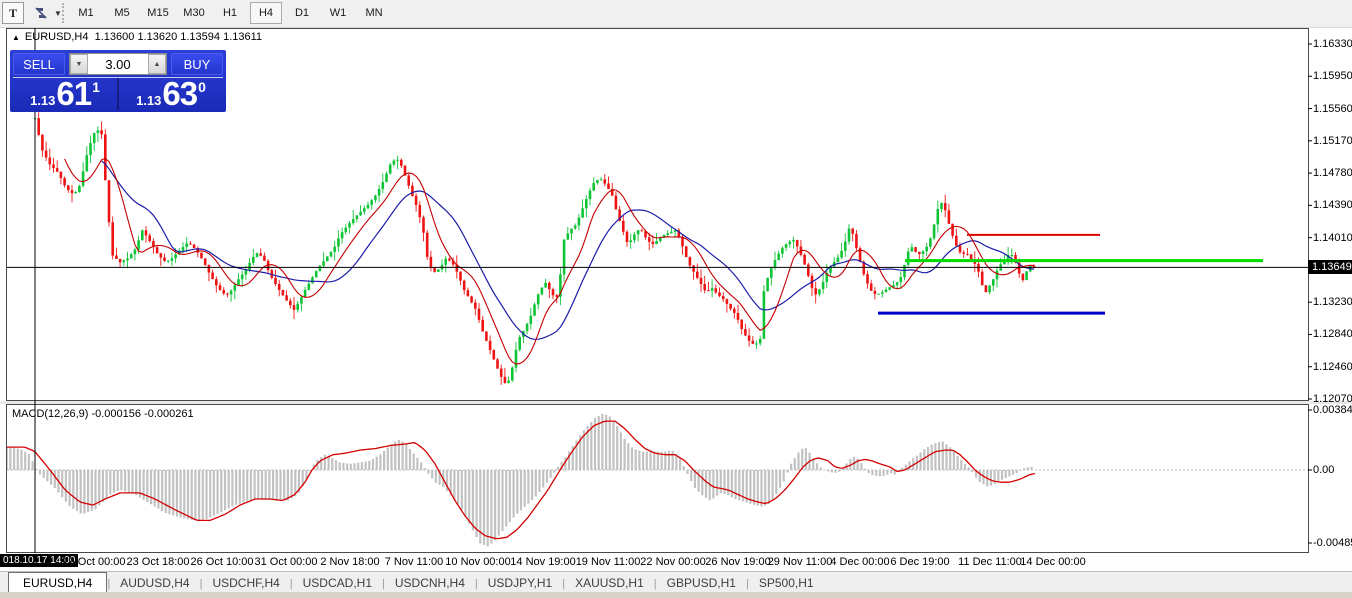  I want to click on sell-price-big: 61, so click(74, 93).